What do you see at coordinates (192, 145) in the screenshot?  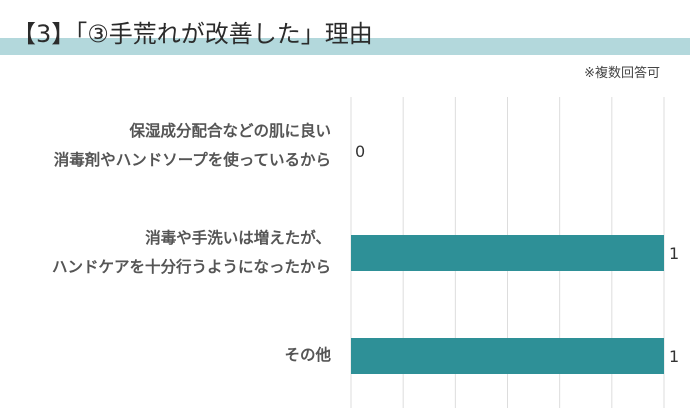 I see `category-label-1: 保湿成分配合などの肌に良い 消毒剤やハンドソープを使っているから` at bounding box center [192, 145].